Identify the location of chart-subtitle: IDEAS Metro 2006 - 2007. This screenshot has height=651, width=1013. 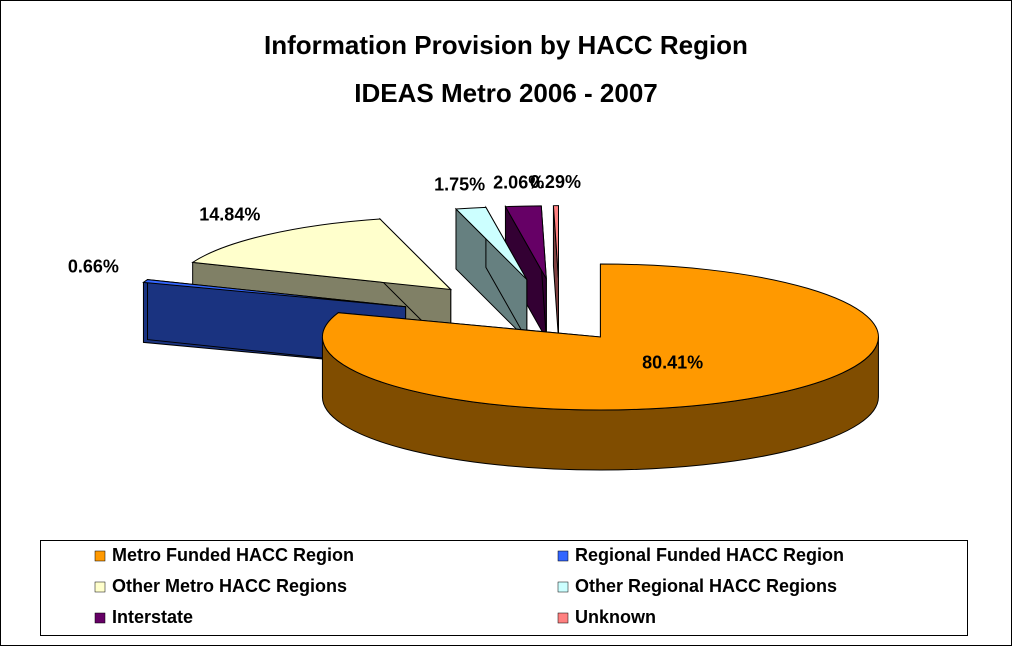
(505, 93).